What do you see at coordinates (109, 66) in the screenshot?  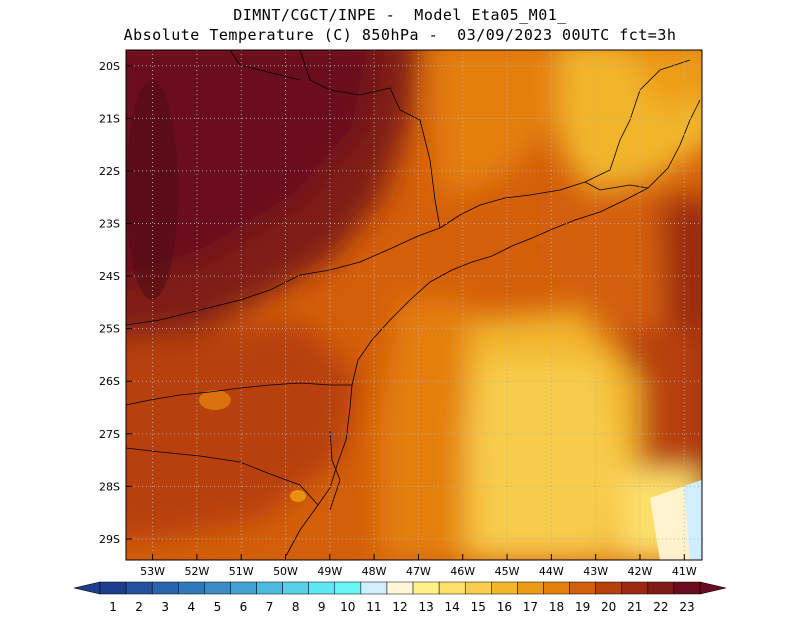 I see `lat-label: 20S` at bounding box center [109, 66].